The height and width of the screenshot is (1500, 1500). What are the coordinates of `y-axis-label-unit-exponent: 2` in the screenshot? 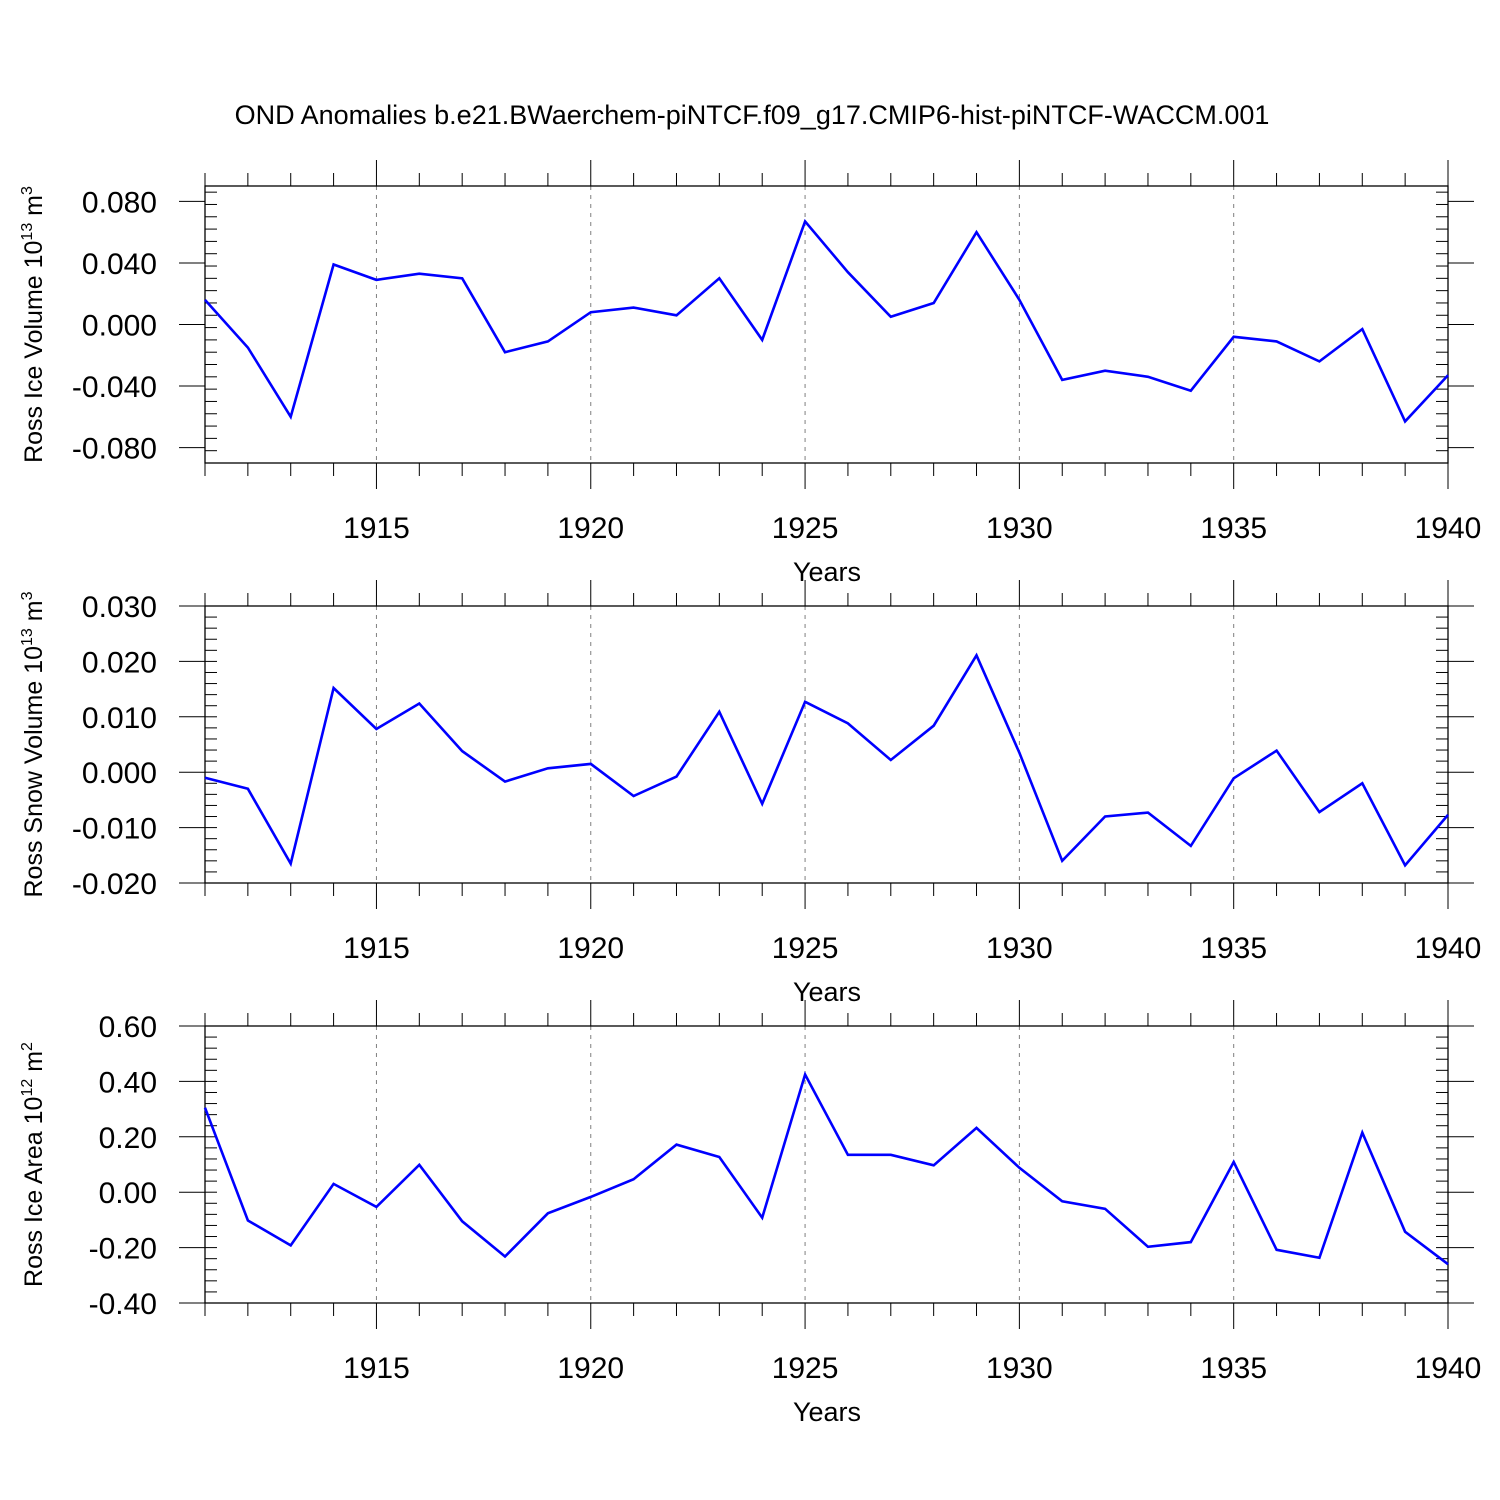 It's located at (27, 1046).